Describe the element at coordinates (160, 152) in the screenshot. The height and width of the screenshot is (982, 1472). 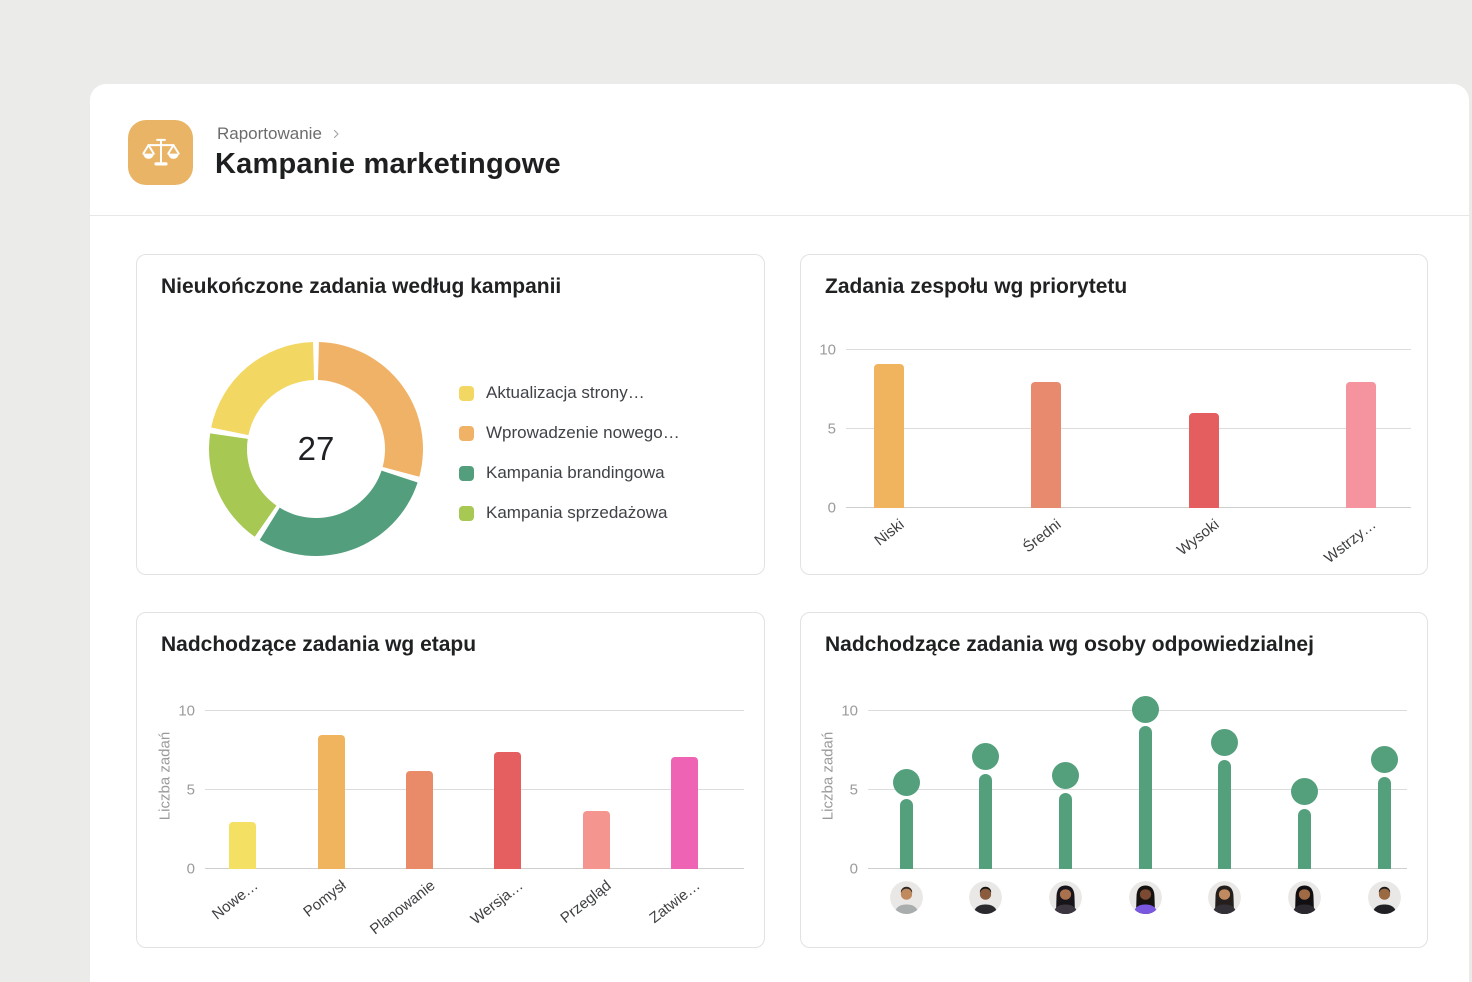
I see `balance-scale-icon` at that location.